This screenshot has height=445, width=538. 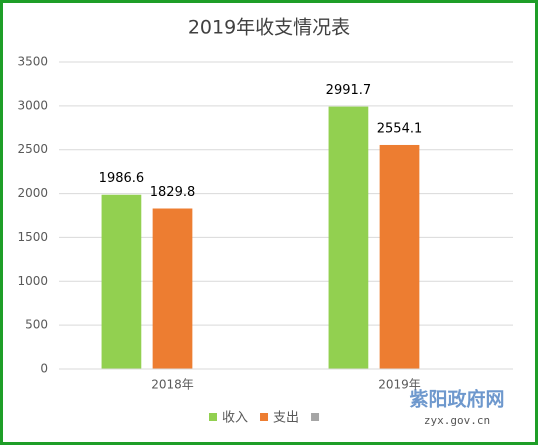 What do you see at coordinates (32, 237) in the screenshot?
I see `y-tick-label: 1500` at bounding box center [32, 237].